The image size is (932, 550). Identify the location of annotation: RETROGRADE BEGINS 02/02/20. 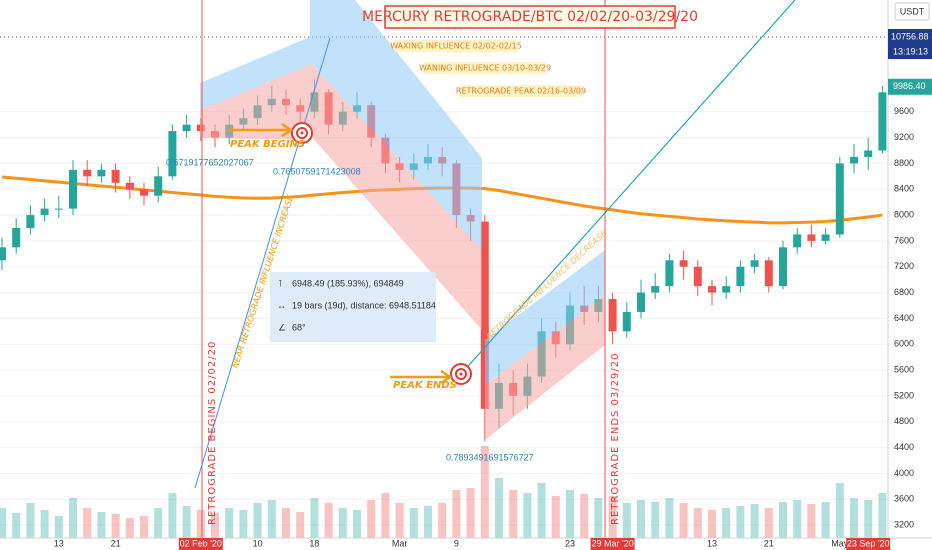
(212, 433).